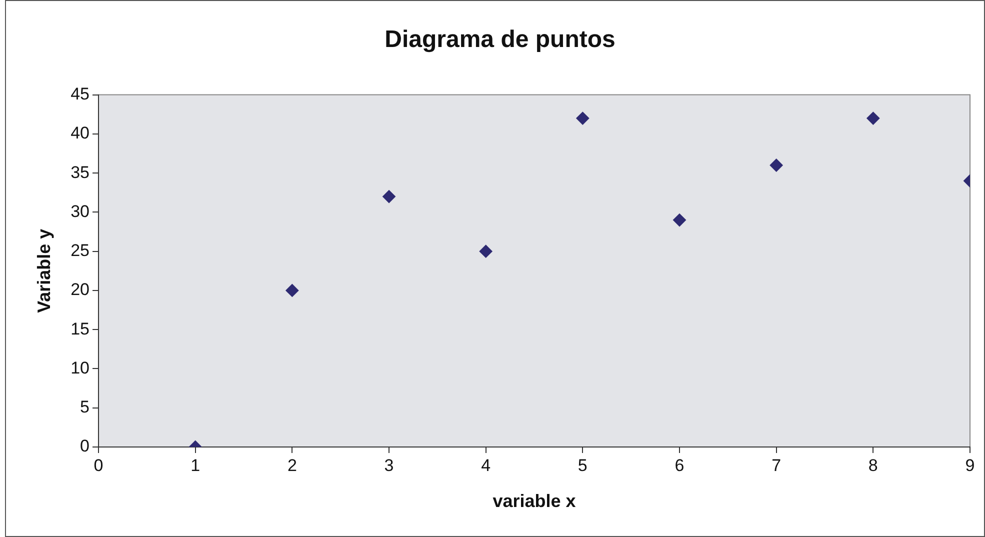 Image resolution: width=985 pixels, height=537 pixels. What do you see at coordinates (80, 133) in the screenshot?
I see `y-tick-label: 40` at bounding box center [80, 133].